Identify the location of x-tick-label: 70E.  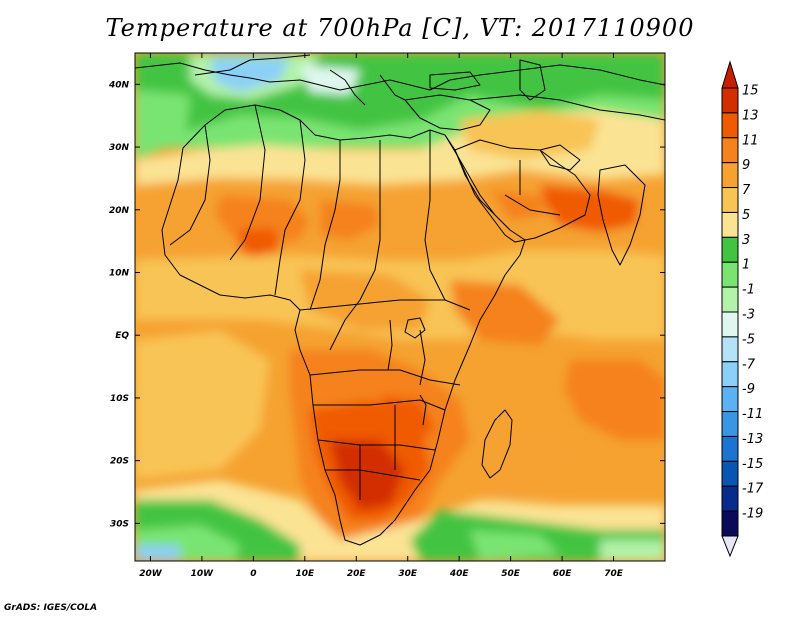
(614, 574).